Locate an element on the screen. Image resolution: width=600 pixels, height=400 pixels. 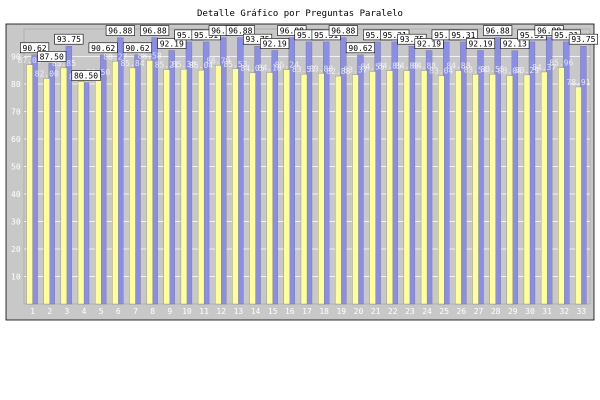
x-tick-label: 3 is located at coordinates (66, 311).